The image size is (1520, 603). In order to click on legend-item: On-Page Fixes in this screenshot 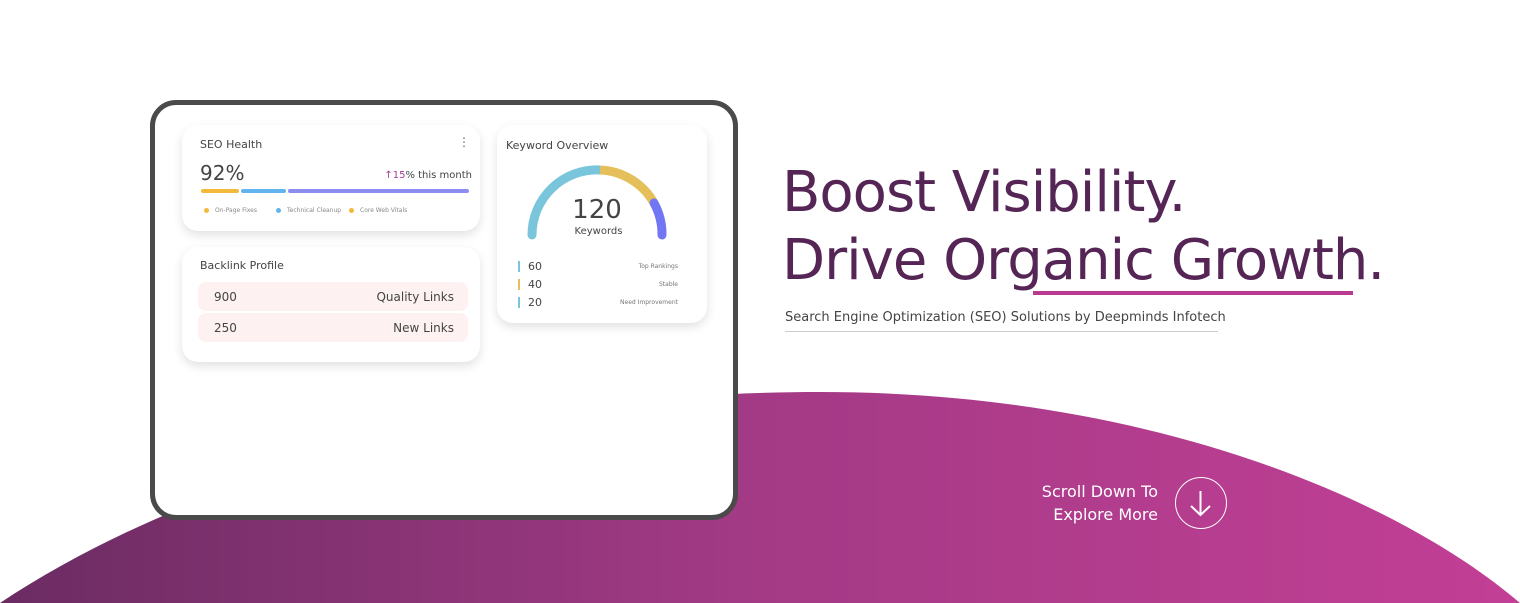, I will do `click(230, 210)`.